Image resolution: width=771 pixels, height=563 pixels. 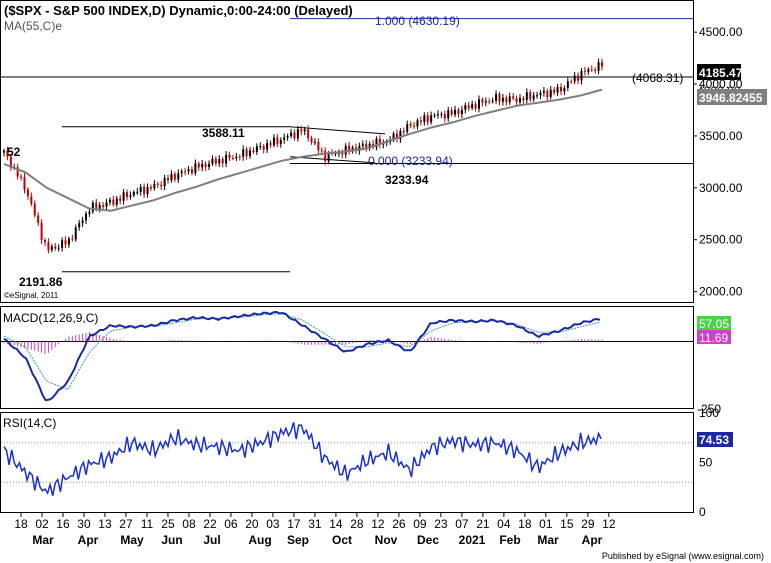 I want to click on x-day-label: 22, so click(x=210, y=524).